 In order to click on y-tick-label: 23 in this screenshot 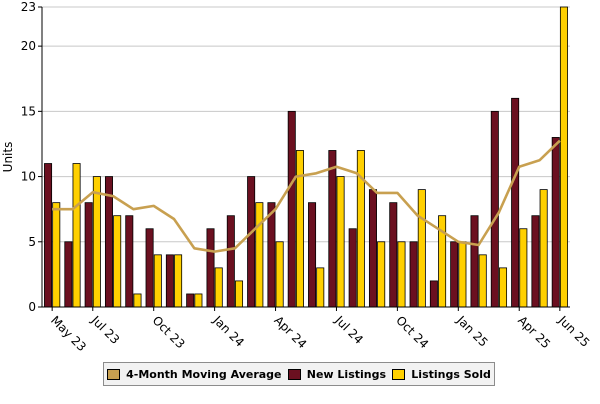, I will do `click(28, 7)`.